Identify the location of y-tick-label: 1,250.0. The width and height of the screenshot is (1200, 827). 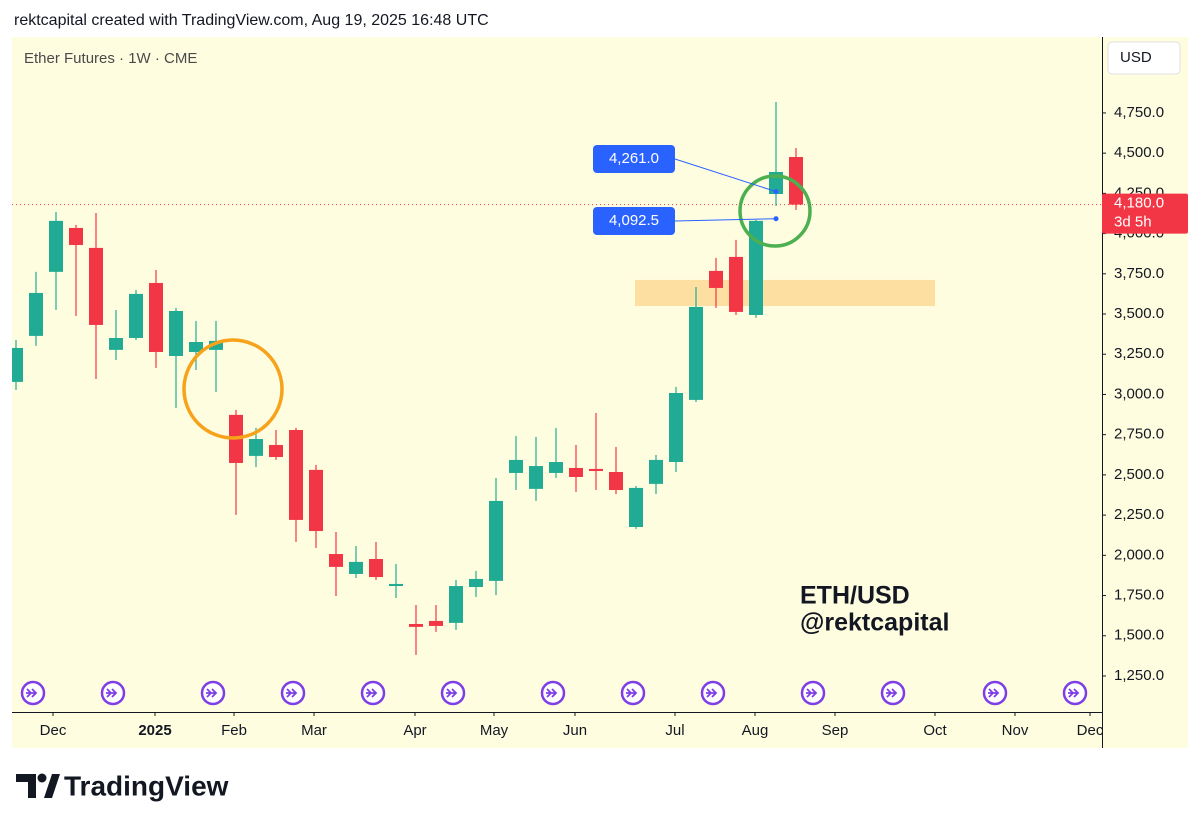
(1139, 675).